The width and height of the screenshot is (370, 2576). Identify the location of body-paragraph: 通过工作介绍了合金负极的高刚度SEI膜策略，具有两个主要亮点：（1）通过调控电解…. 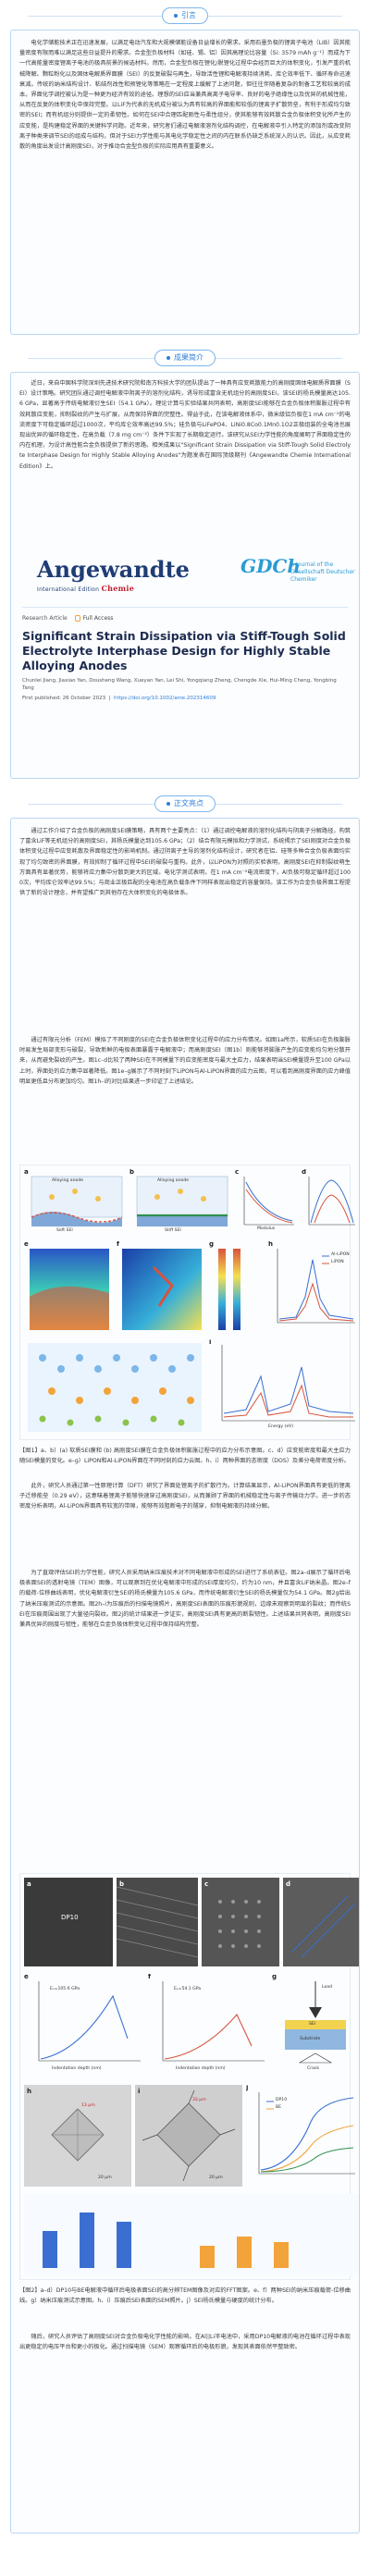
(185, 862).